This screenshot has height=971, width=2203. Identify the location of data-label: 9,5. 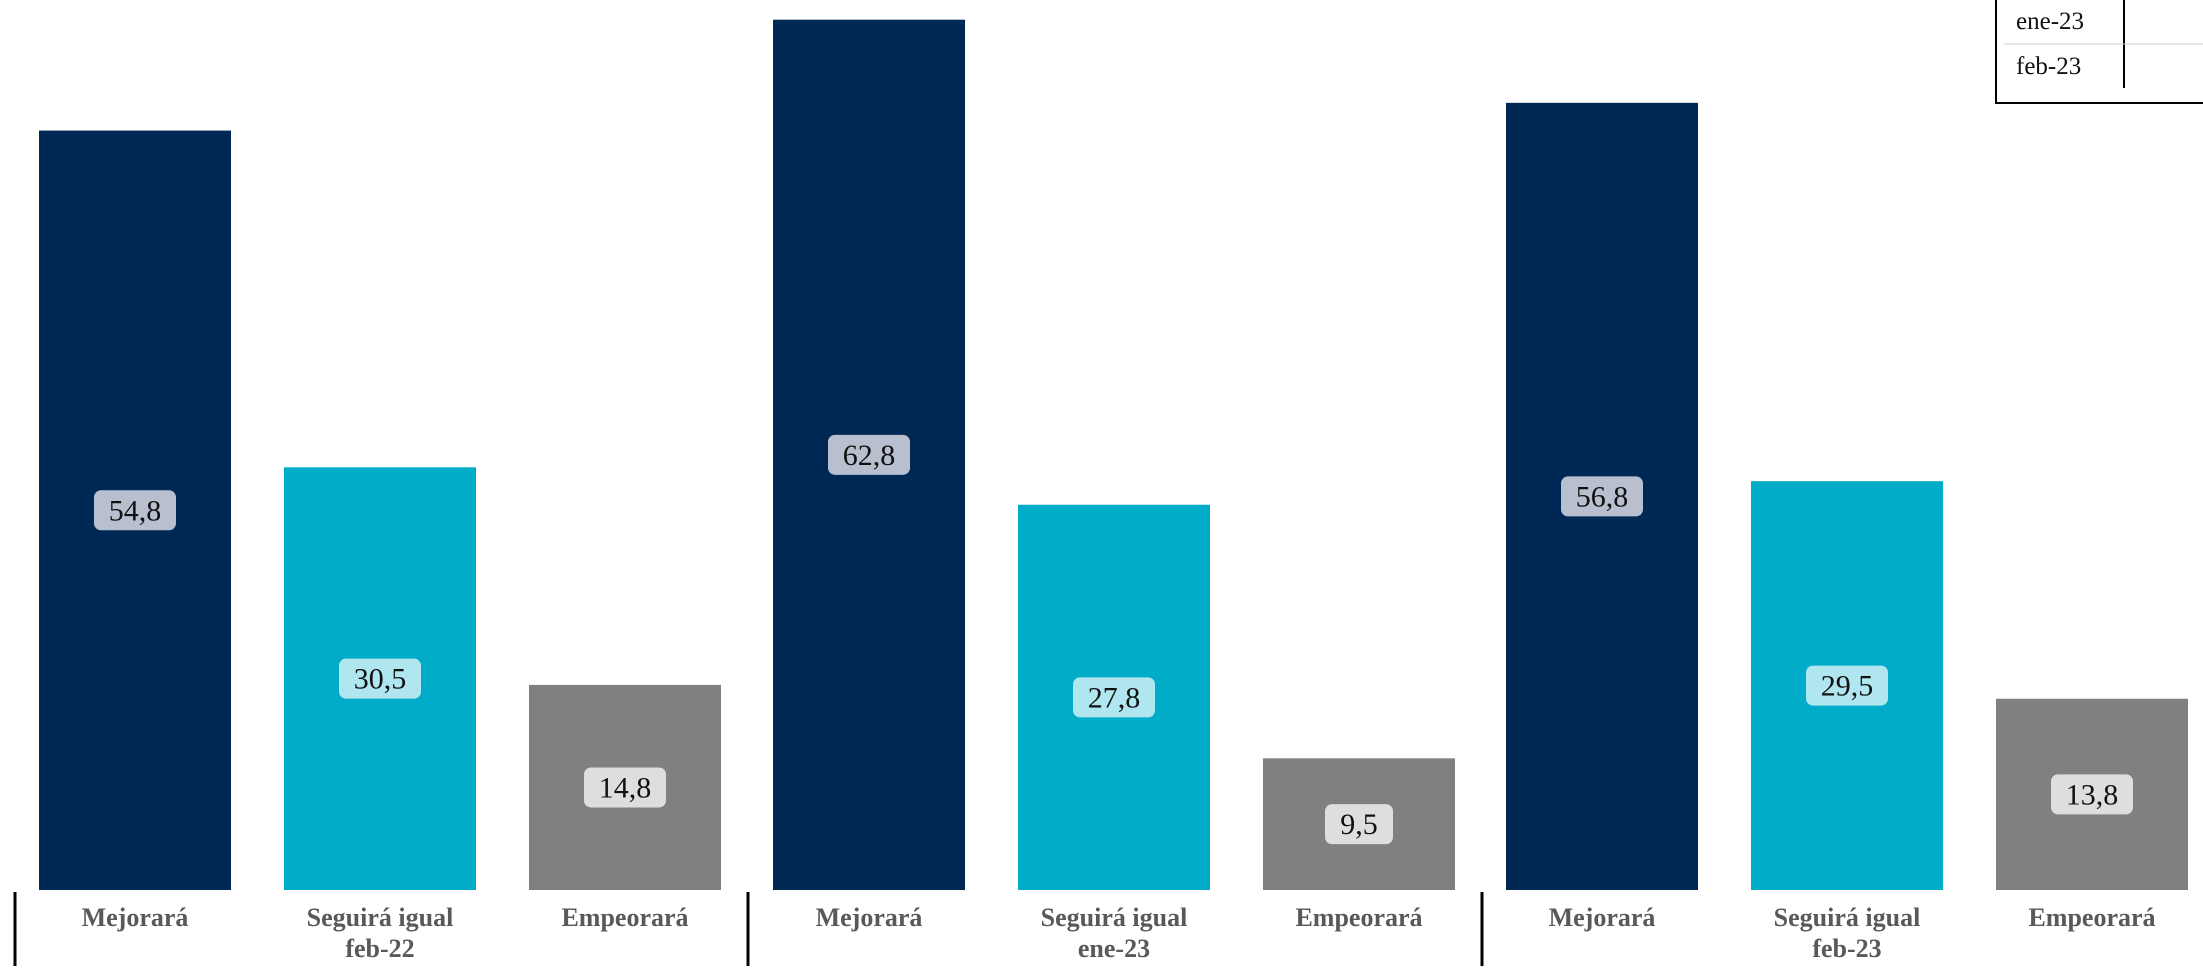
(1359, 824).